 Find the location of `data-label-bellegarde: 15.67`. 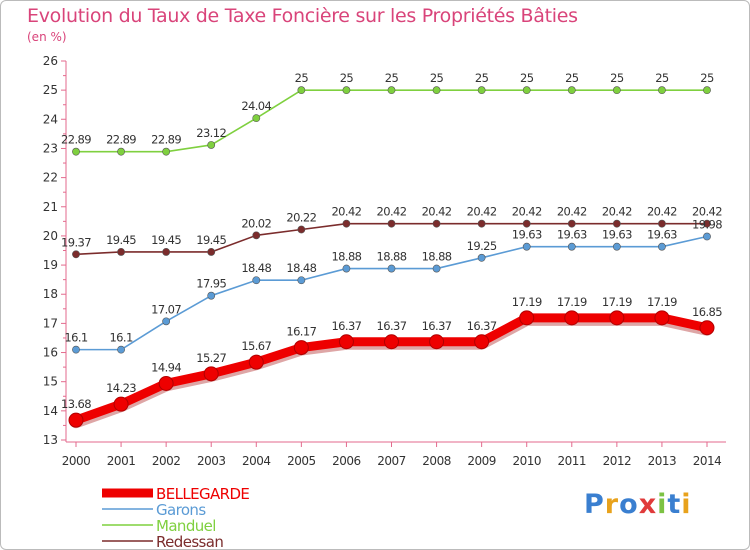

data-label-bellegarde: 15.67 is located at coordinates (256, 346).